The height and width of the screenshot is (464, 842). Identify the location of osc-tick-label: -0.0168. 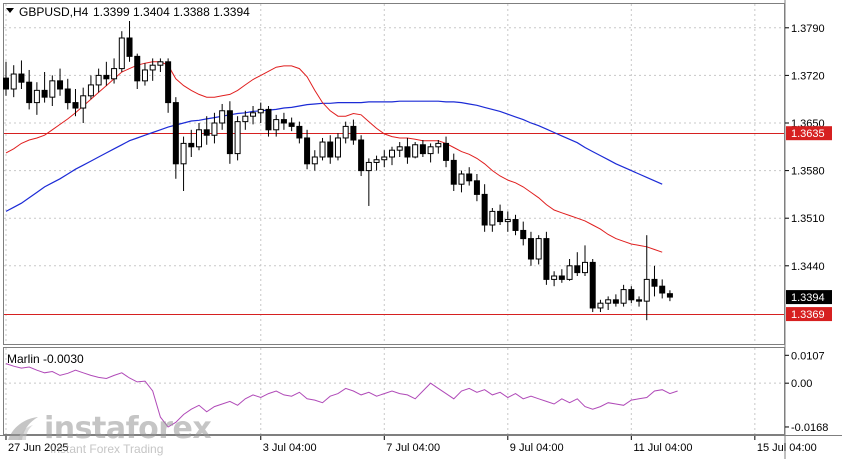
(809, 428).